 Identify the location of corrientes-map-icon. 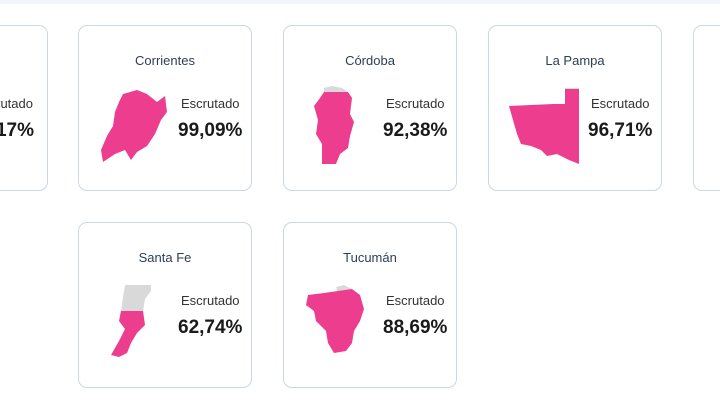
(134, 126).